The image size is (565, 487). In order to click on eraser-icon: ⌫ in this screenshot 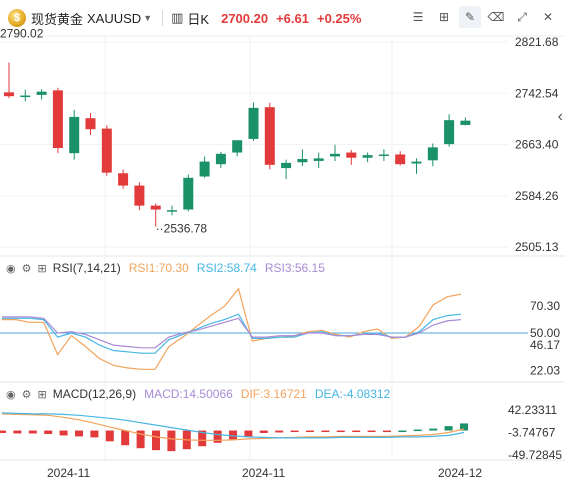, I will do `click(496, 17)`.